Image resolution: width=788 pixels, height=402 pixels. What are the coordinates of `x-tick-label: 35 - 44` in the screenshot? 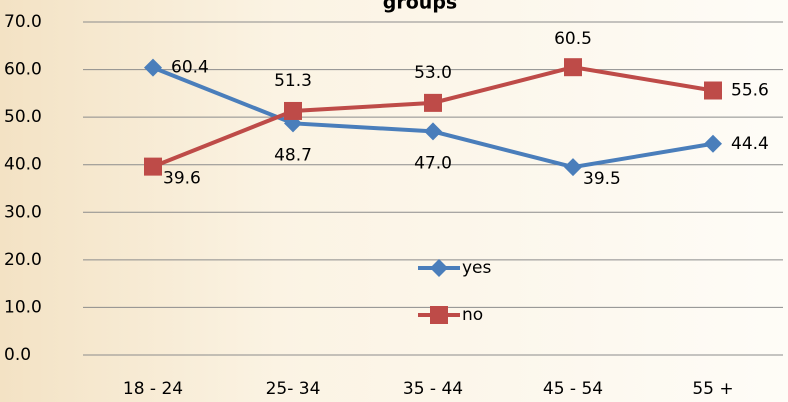 It's located at (433, 389).